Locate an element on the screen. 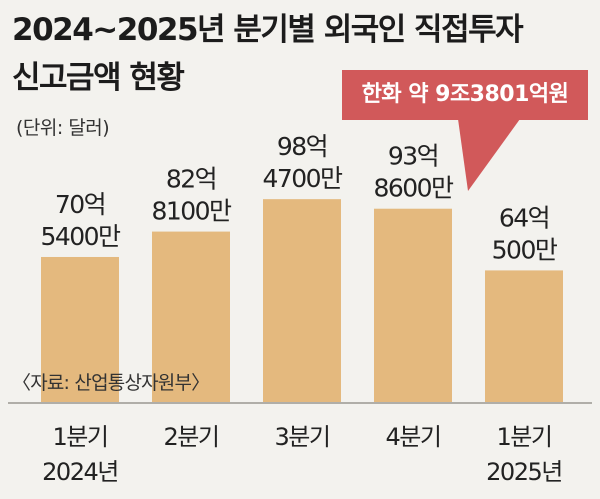 This screenshot has height=499, width=600. chart-title-line-2: 신고금액 현황 is located at coordinates (98, 78).